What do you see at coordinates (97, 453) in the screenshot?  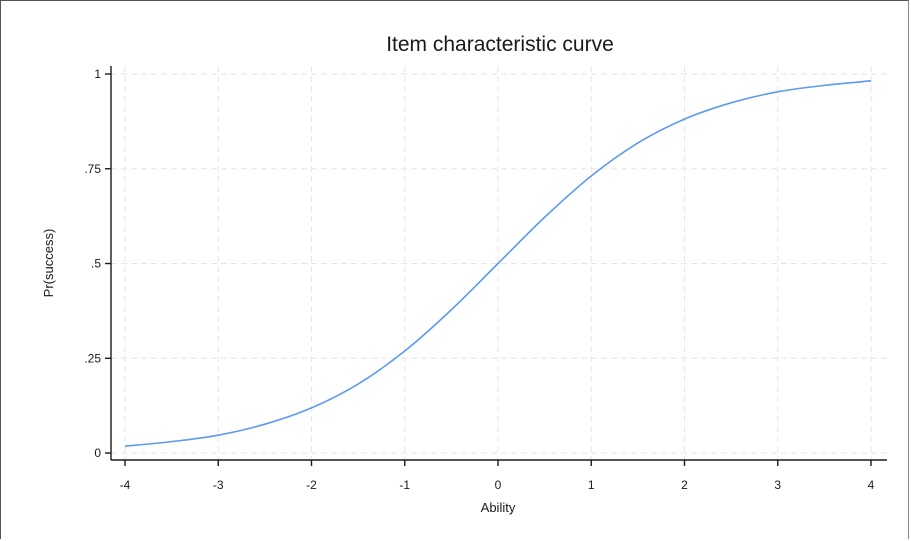 I see `y-tick-label: 0` at bounding box center [97, 453].